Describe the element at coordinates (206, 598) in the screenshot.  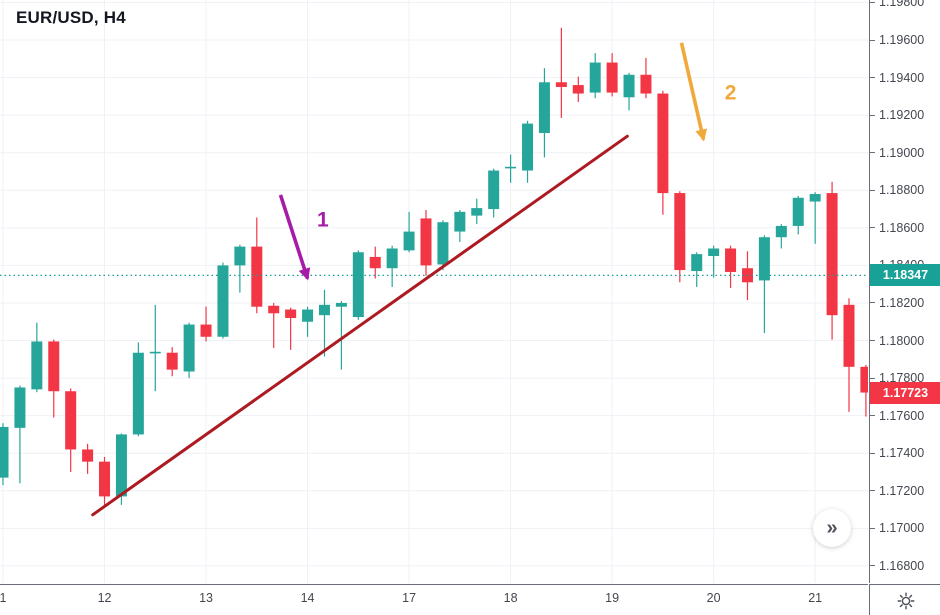
I see `time-axis-label: 13` at that location.